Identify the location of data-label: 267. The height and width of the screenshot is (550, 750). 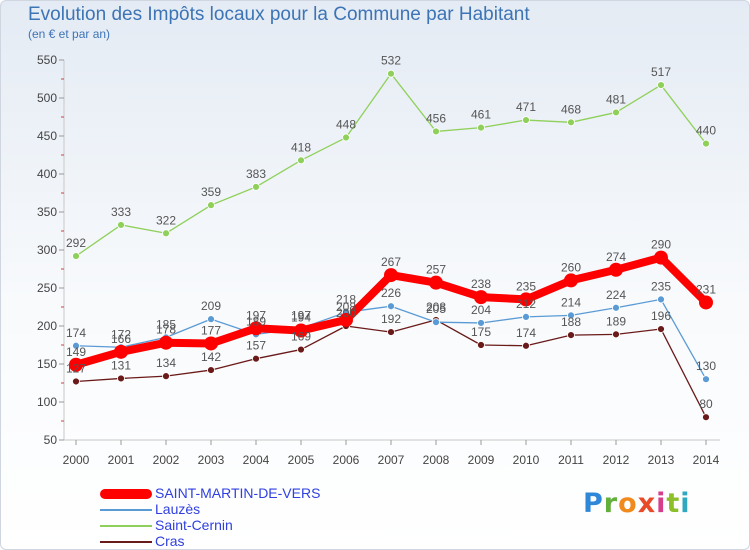
(391, 262).